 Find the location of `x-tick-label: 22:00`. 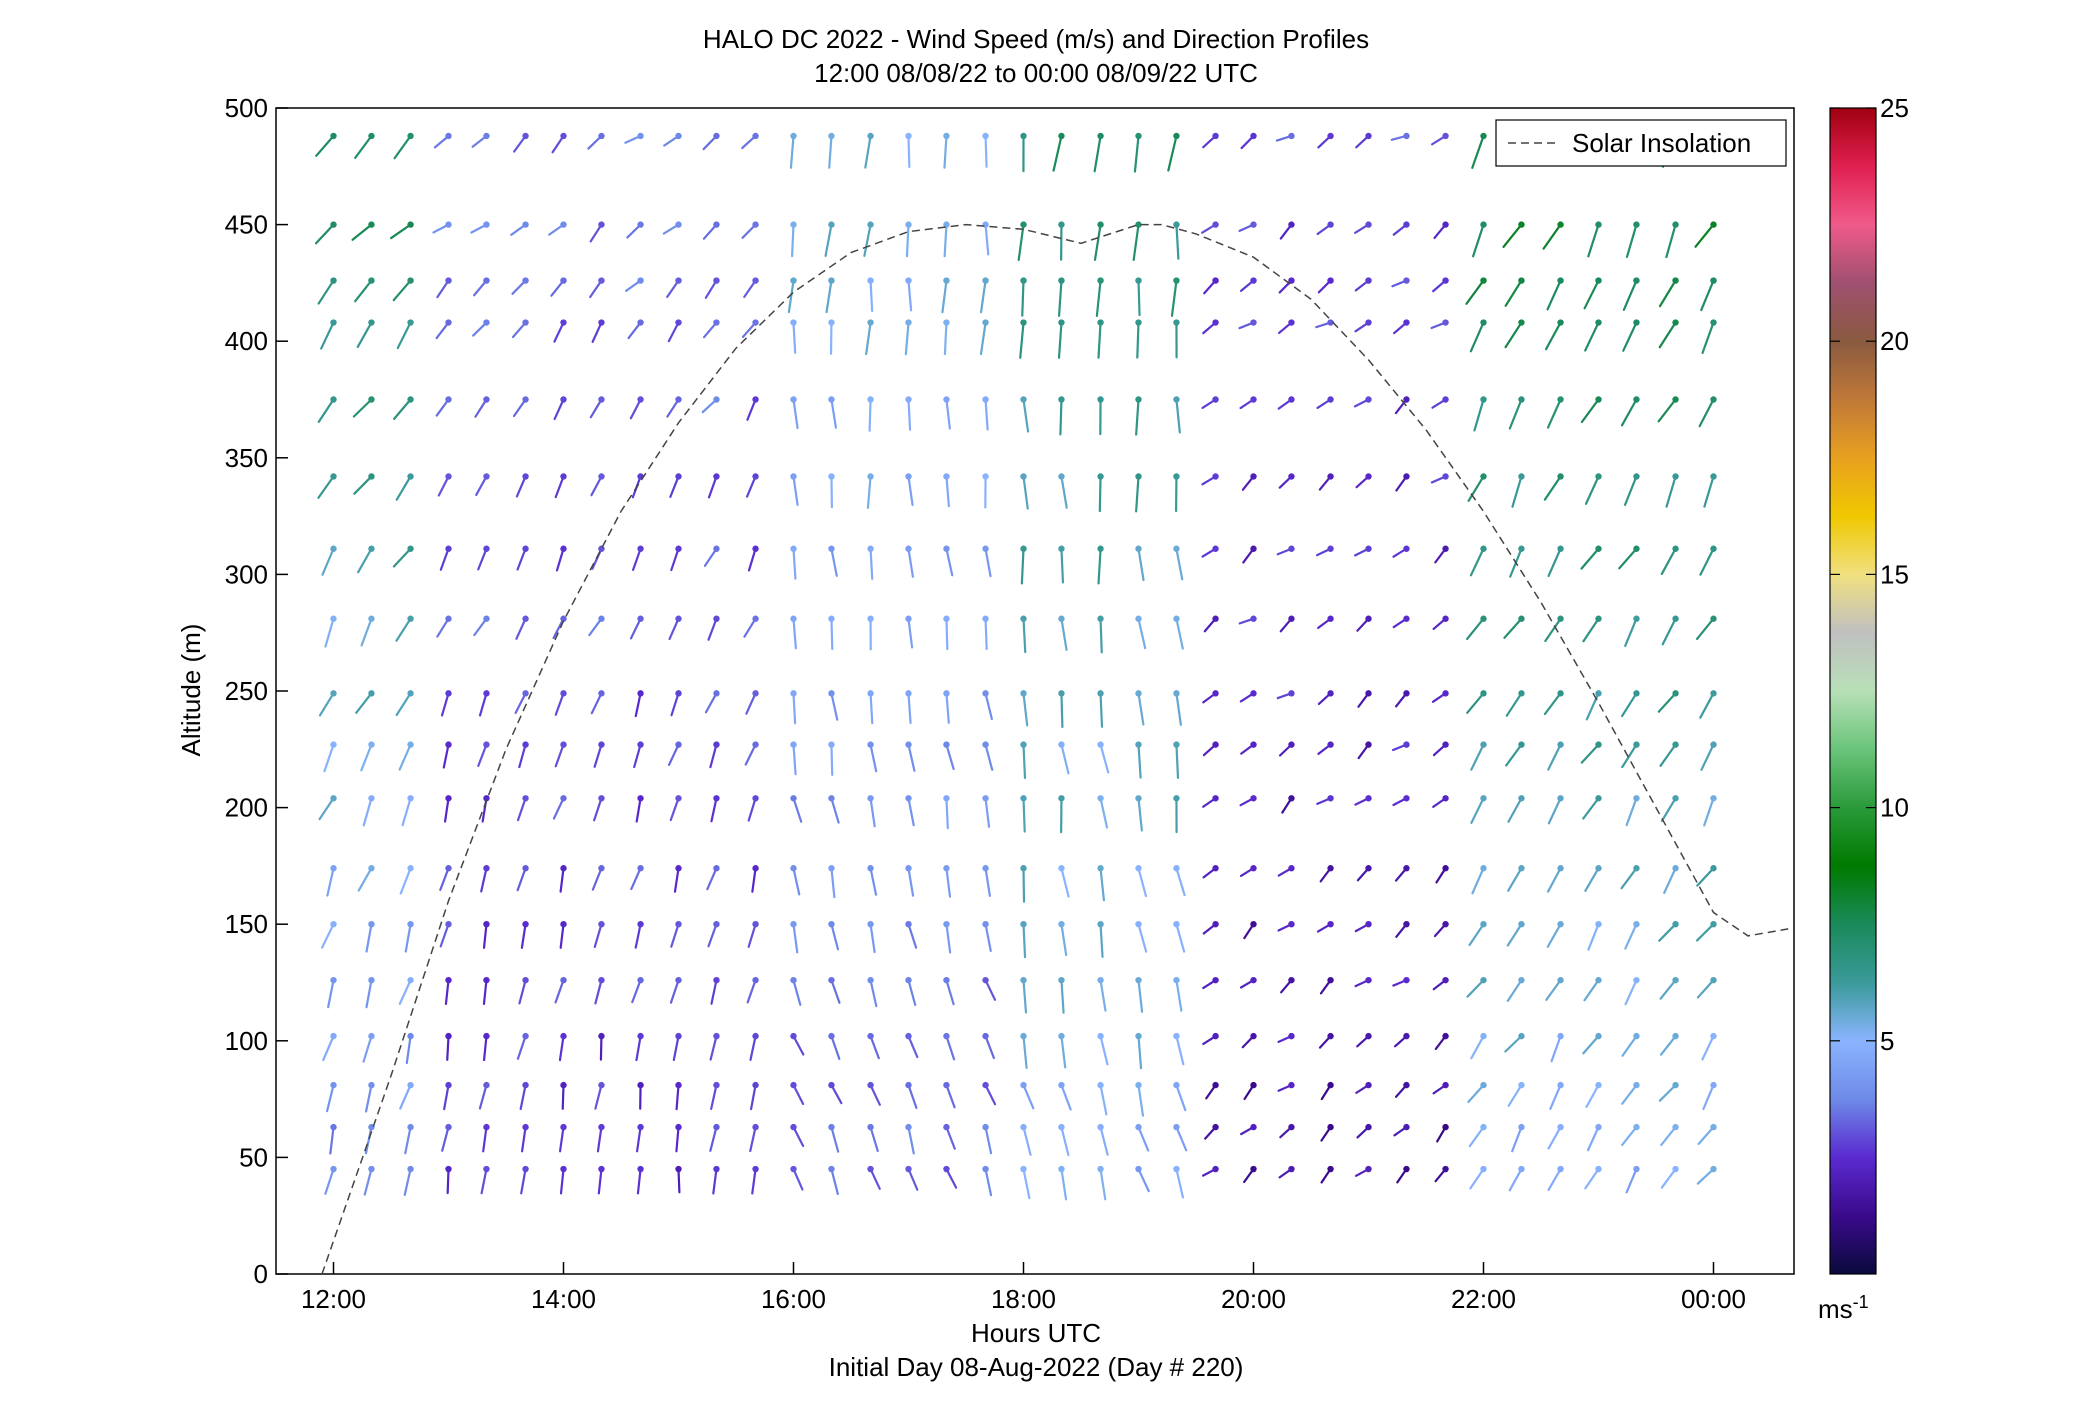

x-tick-label: 22:00 is located at coordinates (1483, 1299).